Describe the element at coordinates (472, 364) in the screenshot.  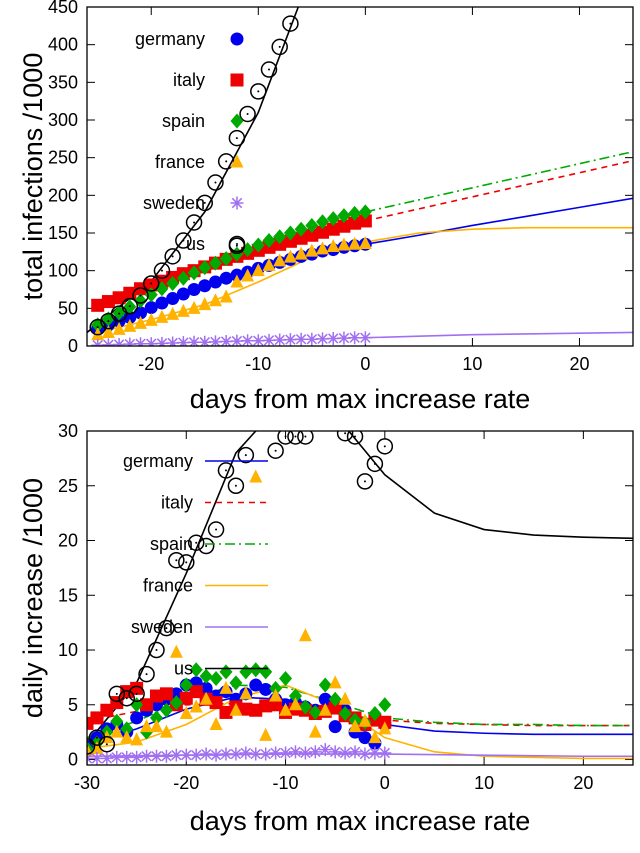
I see `x-tick-label: 10` at that location.